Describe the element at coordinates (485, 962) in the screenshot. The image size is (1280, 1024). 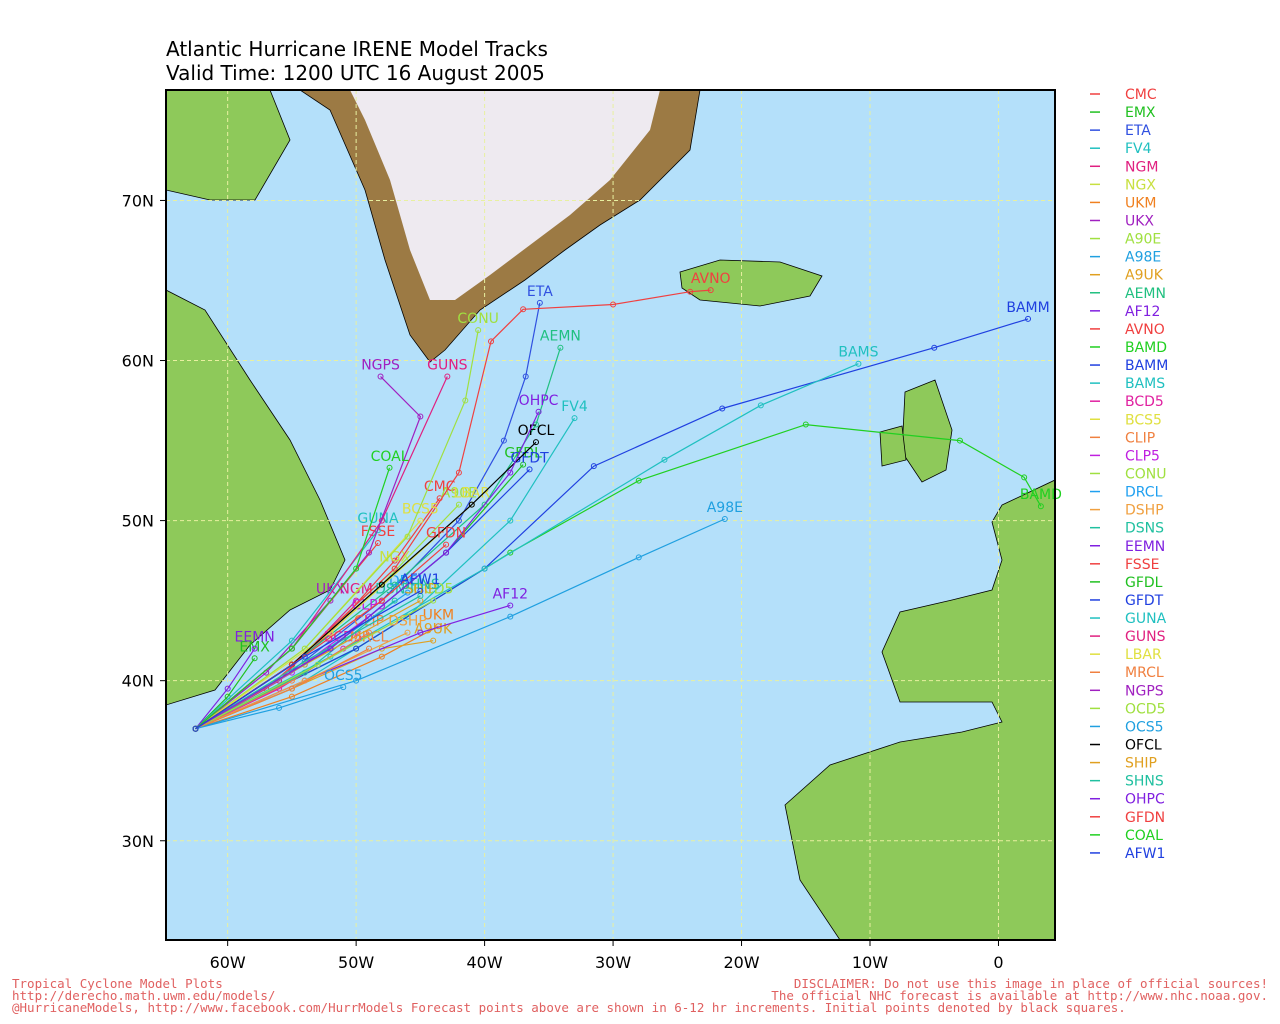
I see `x-tick-label: 40W` at that location.